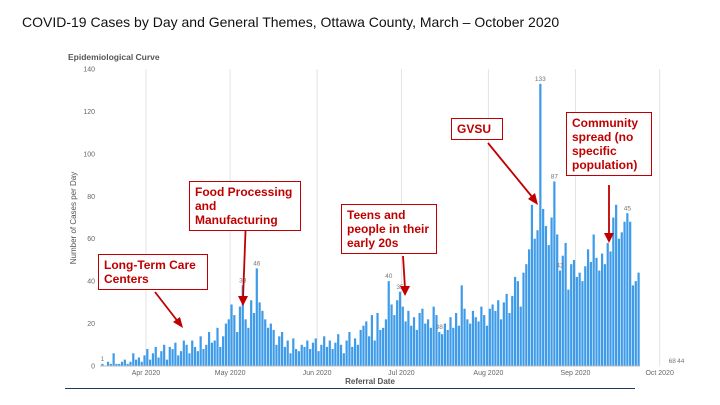  I want to click on x-tick-label: Apr 2020, so click(146, 373).